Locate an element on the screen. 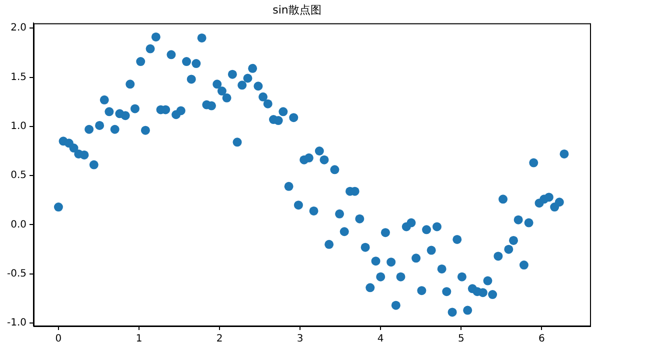 This screenshot has height=352, width=660. y-tick-label: 0.5 is located at coordinates (18, 176).